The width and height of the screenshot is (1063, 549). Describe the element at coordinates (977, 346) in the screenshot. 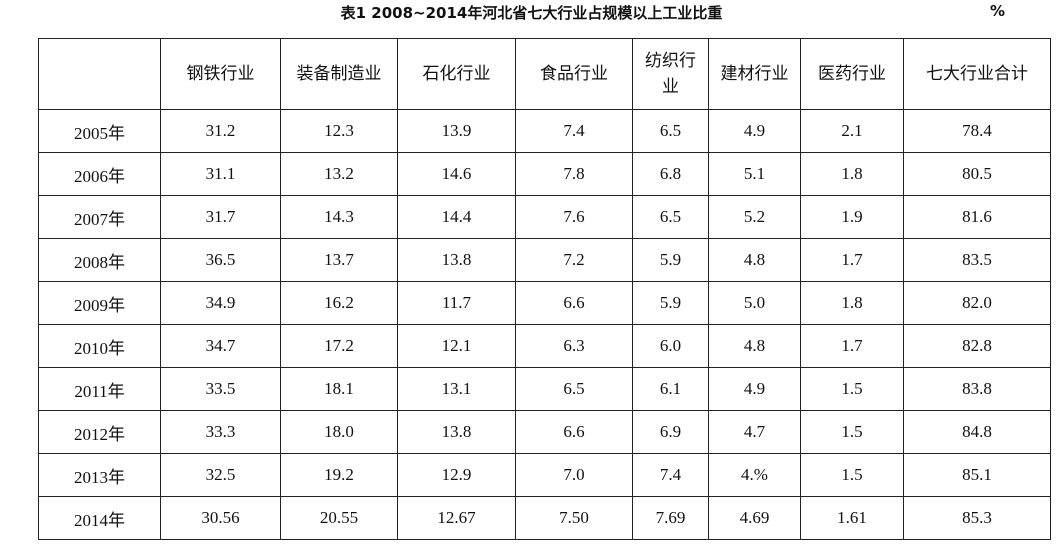

I see `cell: 82.8` at that location.